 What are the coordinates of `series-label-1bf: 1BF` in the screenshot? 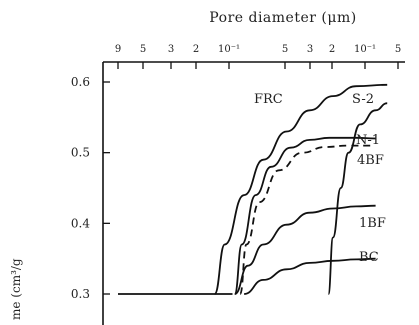 It's located at (372, 223).